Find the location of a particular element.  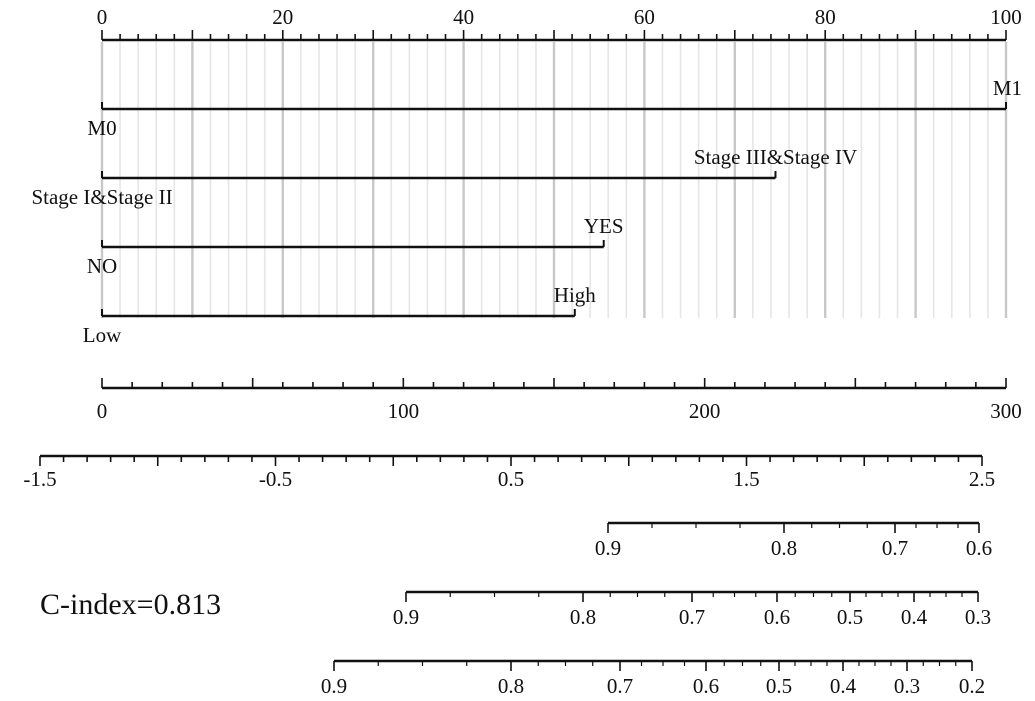

prob-2-tick-label: 0.9 is located at coordinates (406, 617).